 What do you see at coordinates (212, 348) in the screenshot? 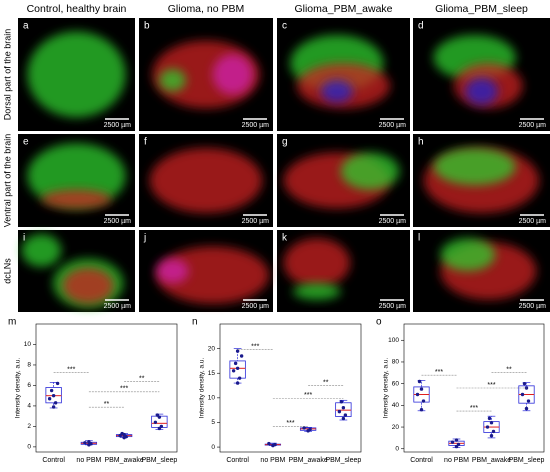
I see `y-tick-label: 20` at bounding box center [212, 348].